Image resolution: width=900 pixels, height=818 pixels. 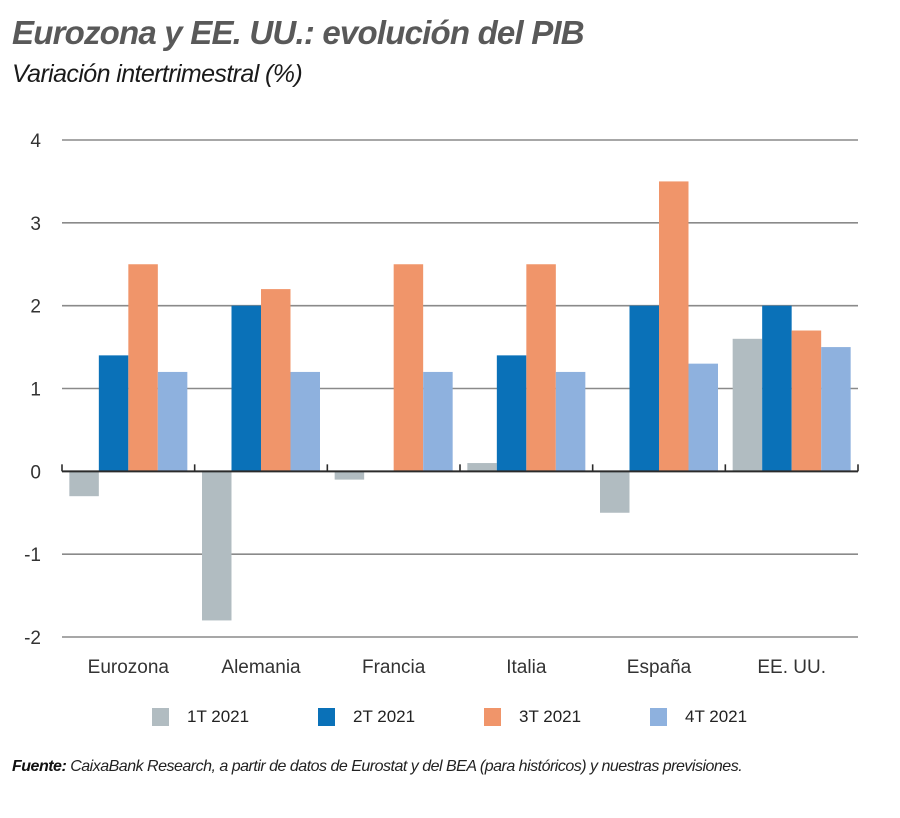 What do you see at coordinates (35, 224) in the screenshot?
I see `y-tick-label: 3` at bounding box center [35, 224].